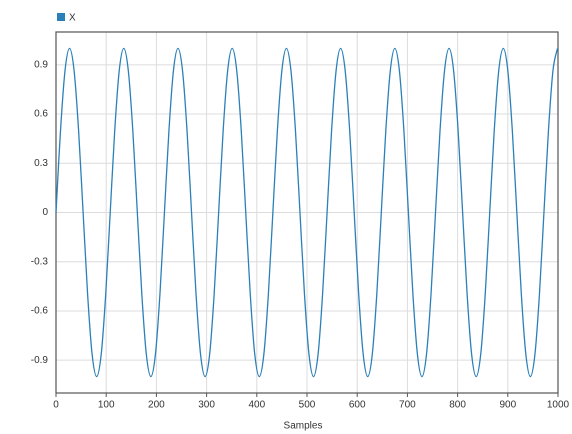 The image size is (572, 434). I want to click on y-tick-label: 0.9, so click(41, 64).